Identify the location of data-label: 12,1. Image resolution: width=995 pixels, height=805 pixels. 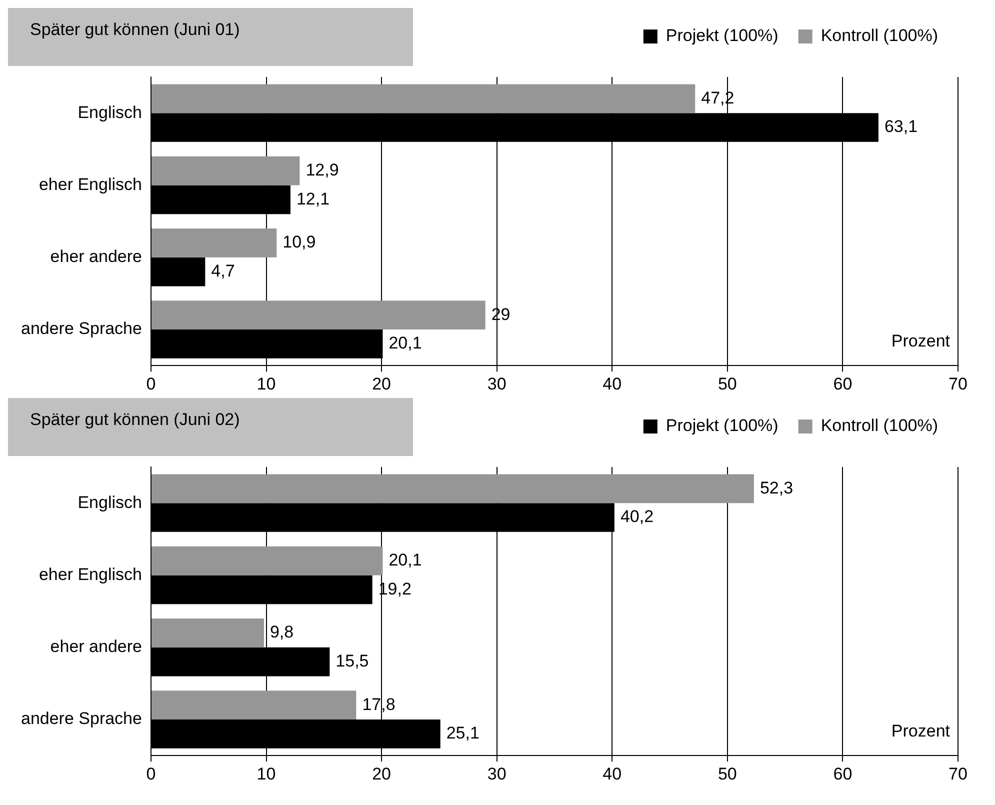
(313, 198).